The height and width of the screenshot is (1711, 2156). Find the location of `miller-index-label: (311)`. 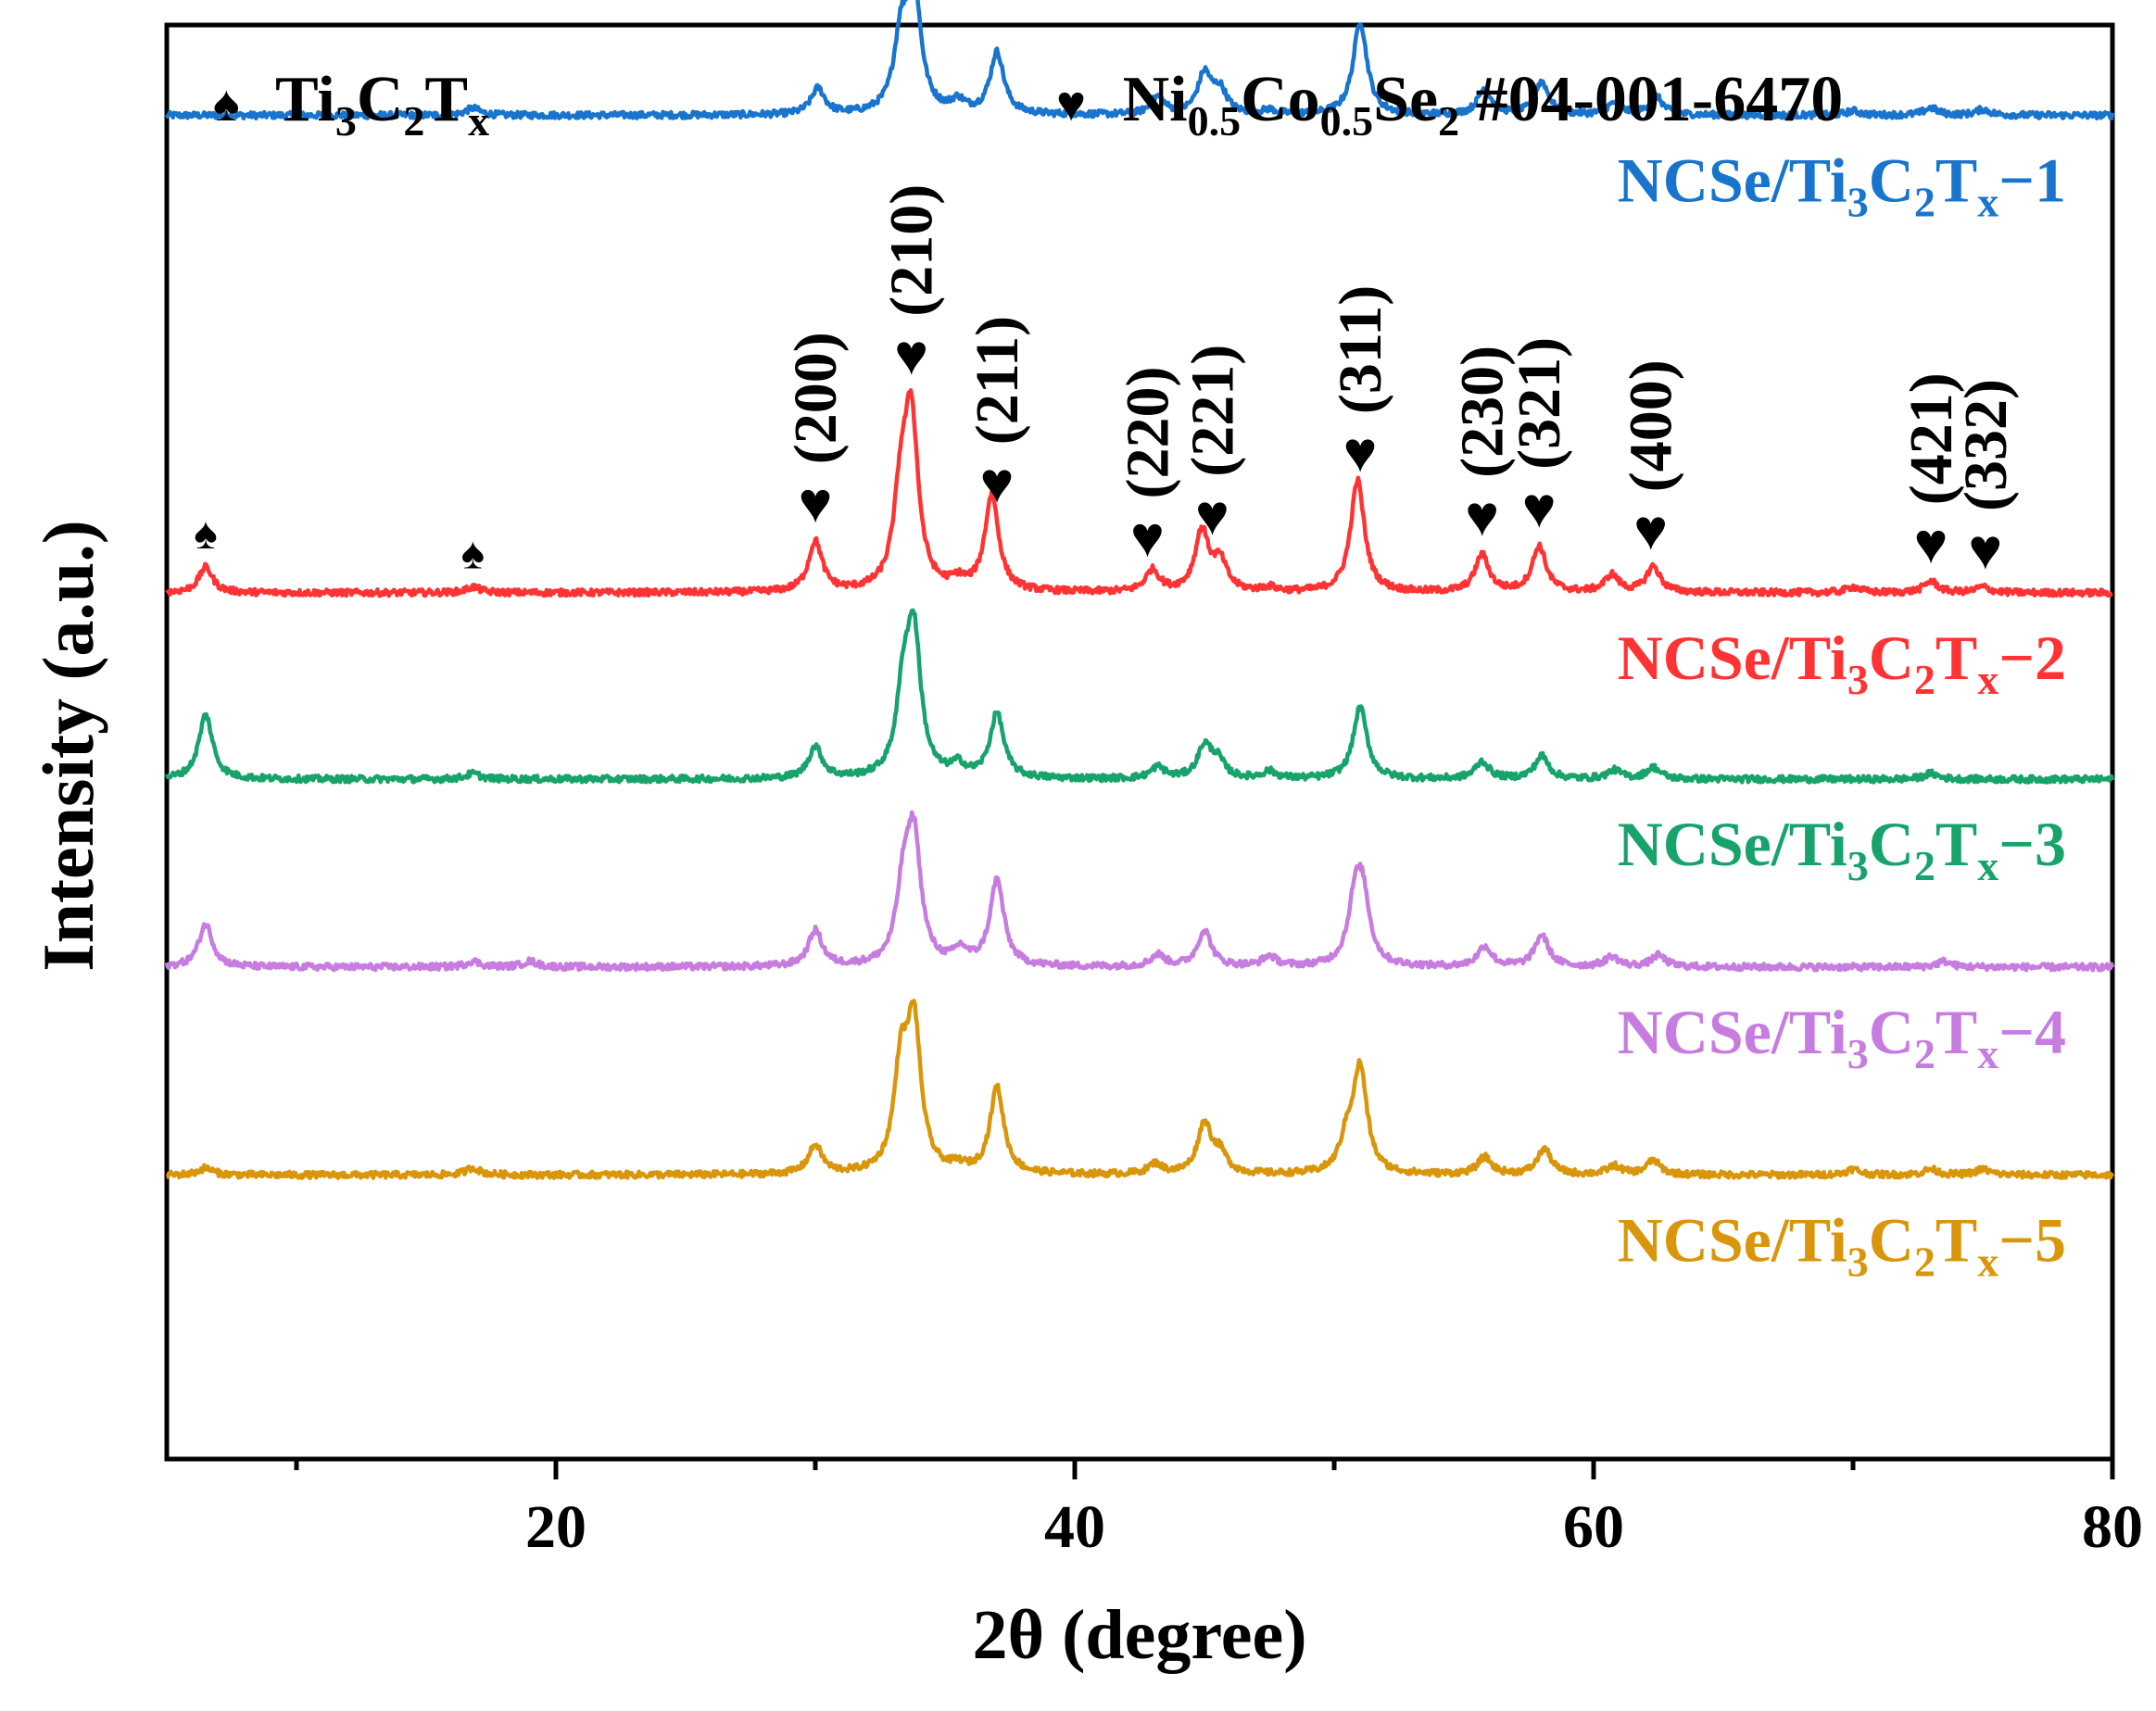

miller-index-label: (311) is located at coordinates (1360, 349).